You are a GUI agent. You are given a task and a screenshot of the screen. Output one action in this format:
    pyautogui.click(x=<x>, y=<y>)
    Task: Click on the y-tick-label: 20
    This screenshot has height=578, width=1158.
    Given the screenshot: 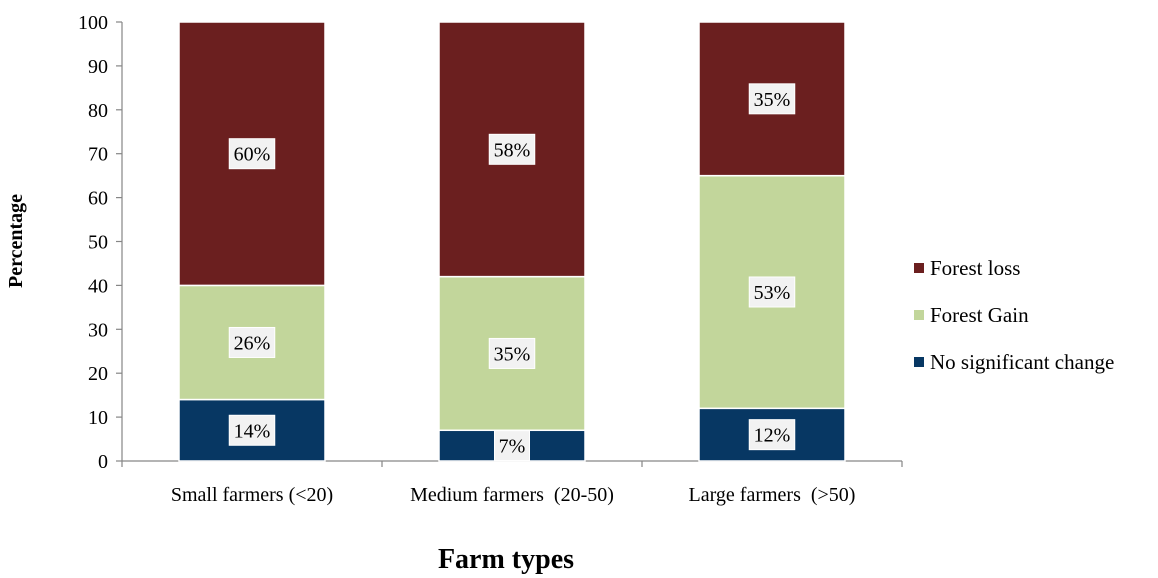 What is the action you would take?
    pyautogui.click(x=98, y=374)
    